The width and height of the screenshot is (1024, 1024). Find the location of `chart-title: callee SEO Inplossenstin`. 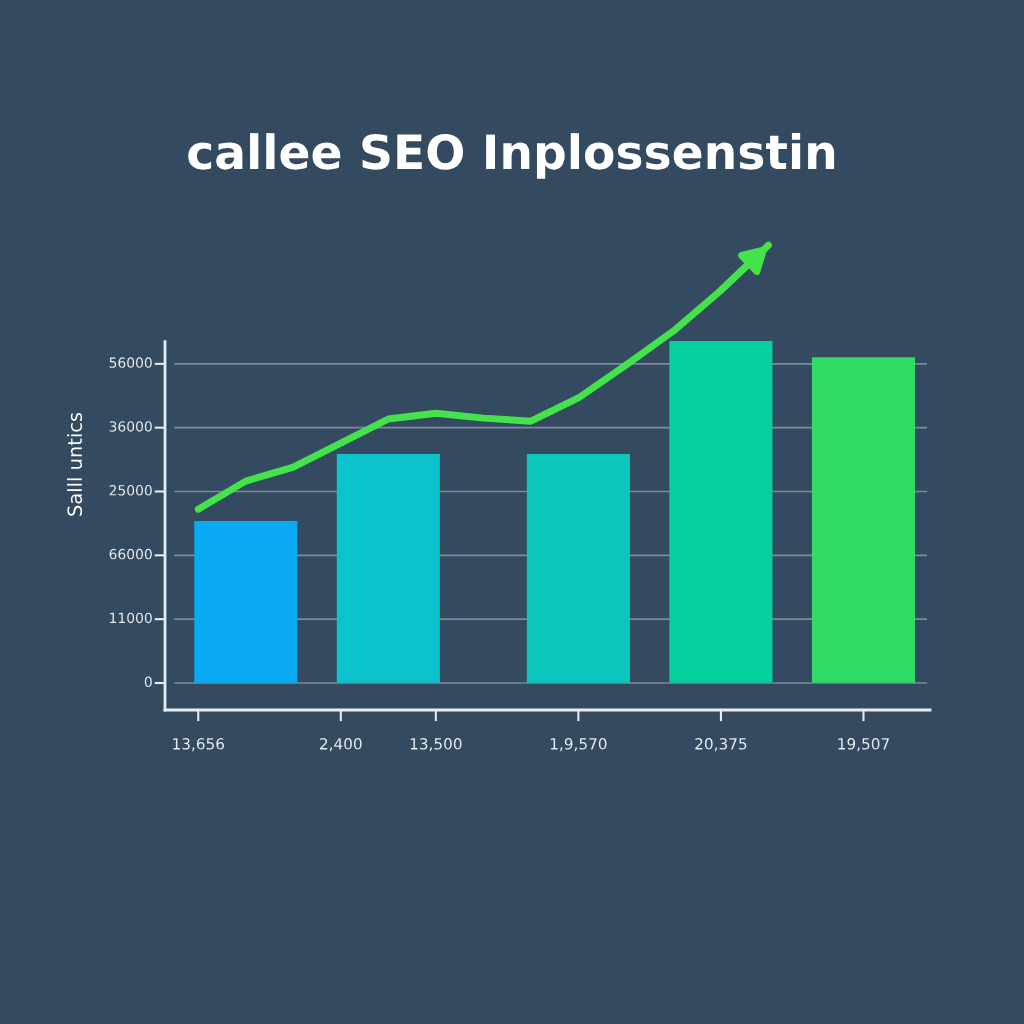

chart-title: callee SEO Inplossenstin is located at coordinates (511, 156).